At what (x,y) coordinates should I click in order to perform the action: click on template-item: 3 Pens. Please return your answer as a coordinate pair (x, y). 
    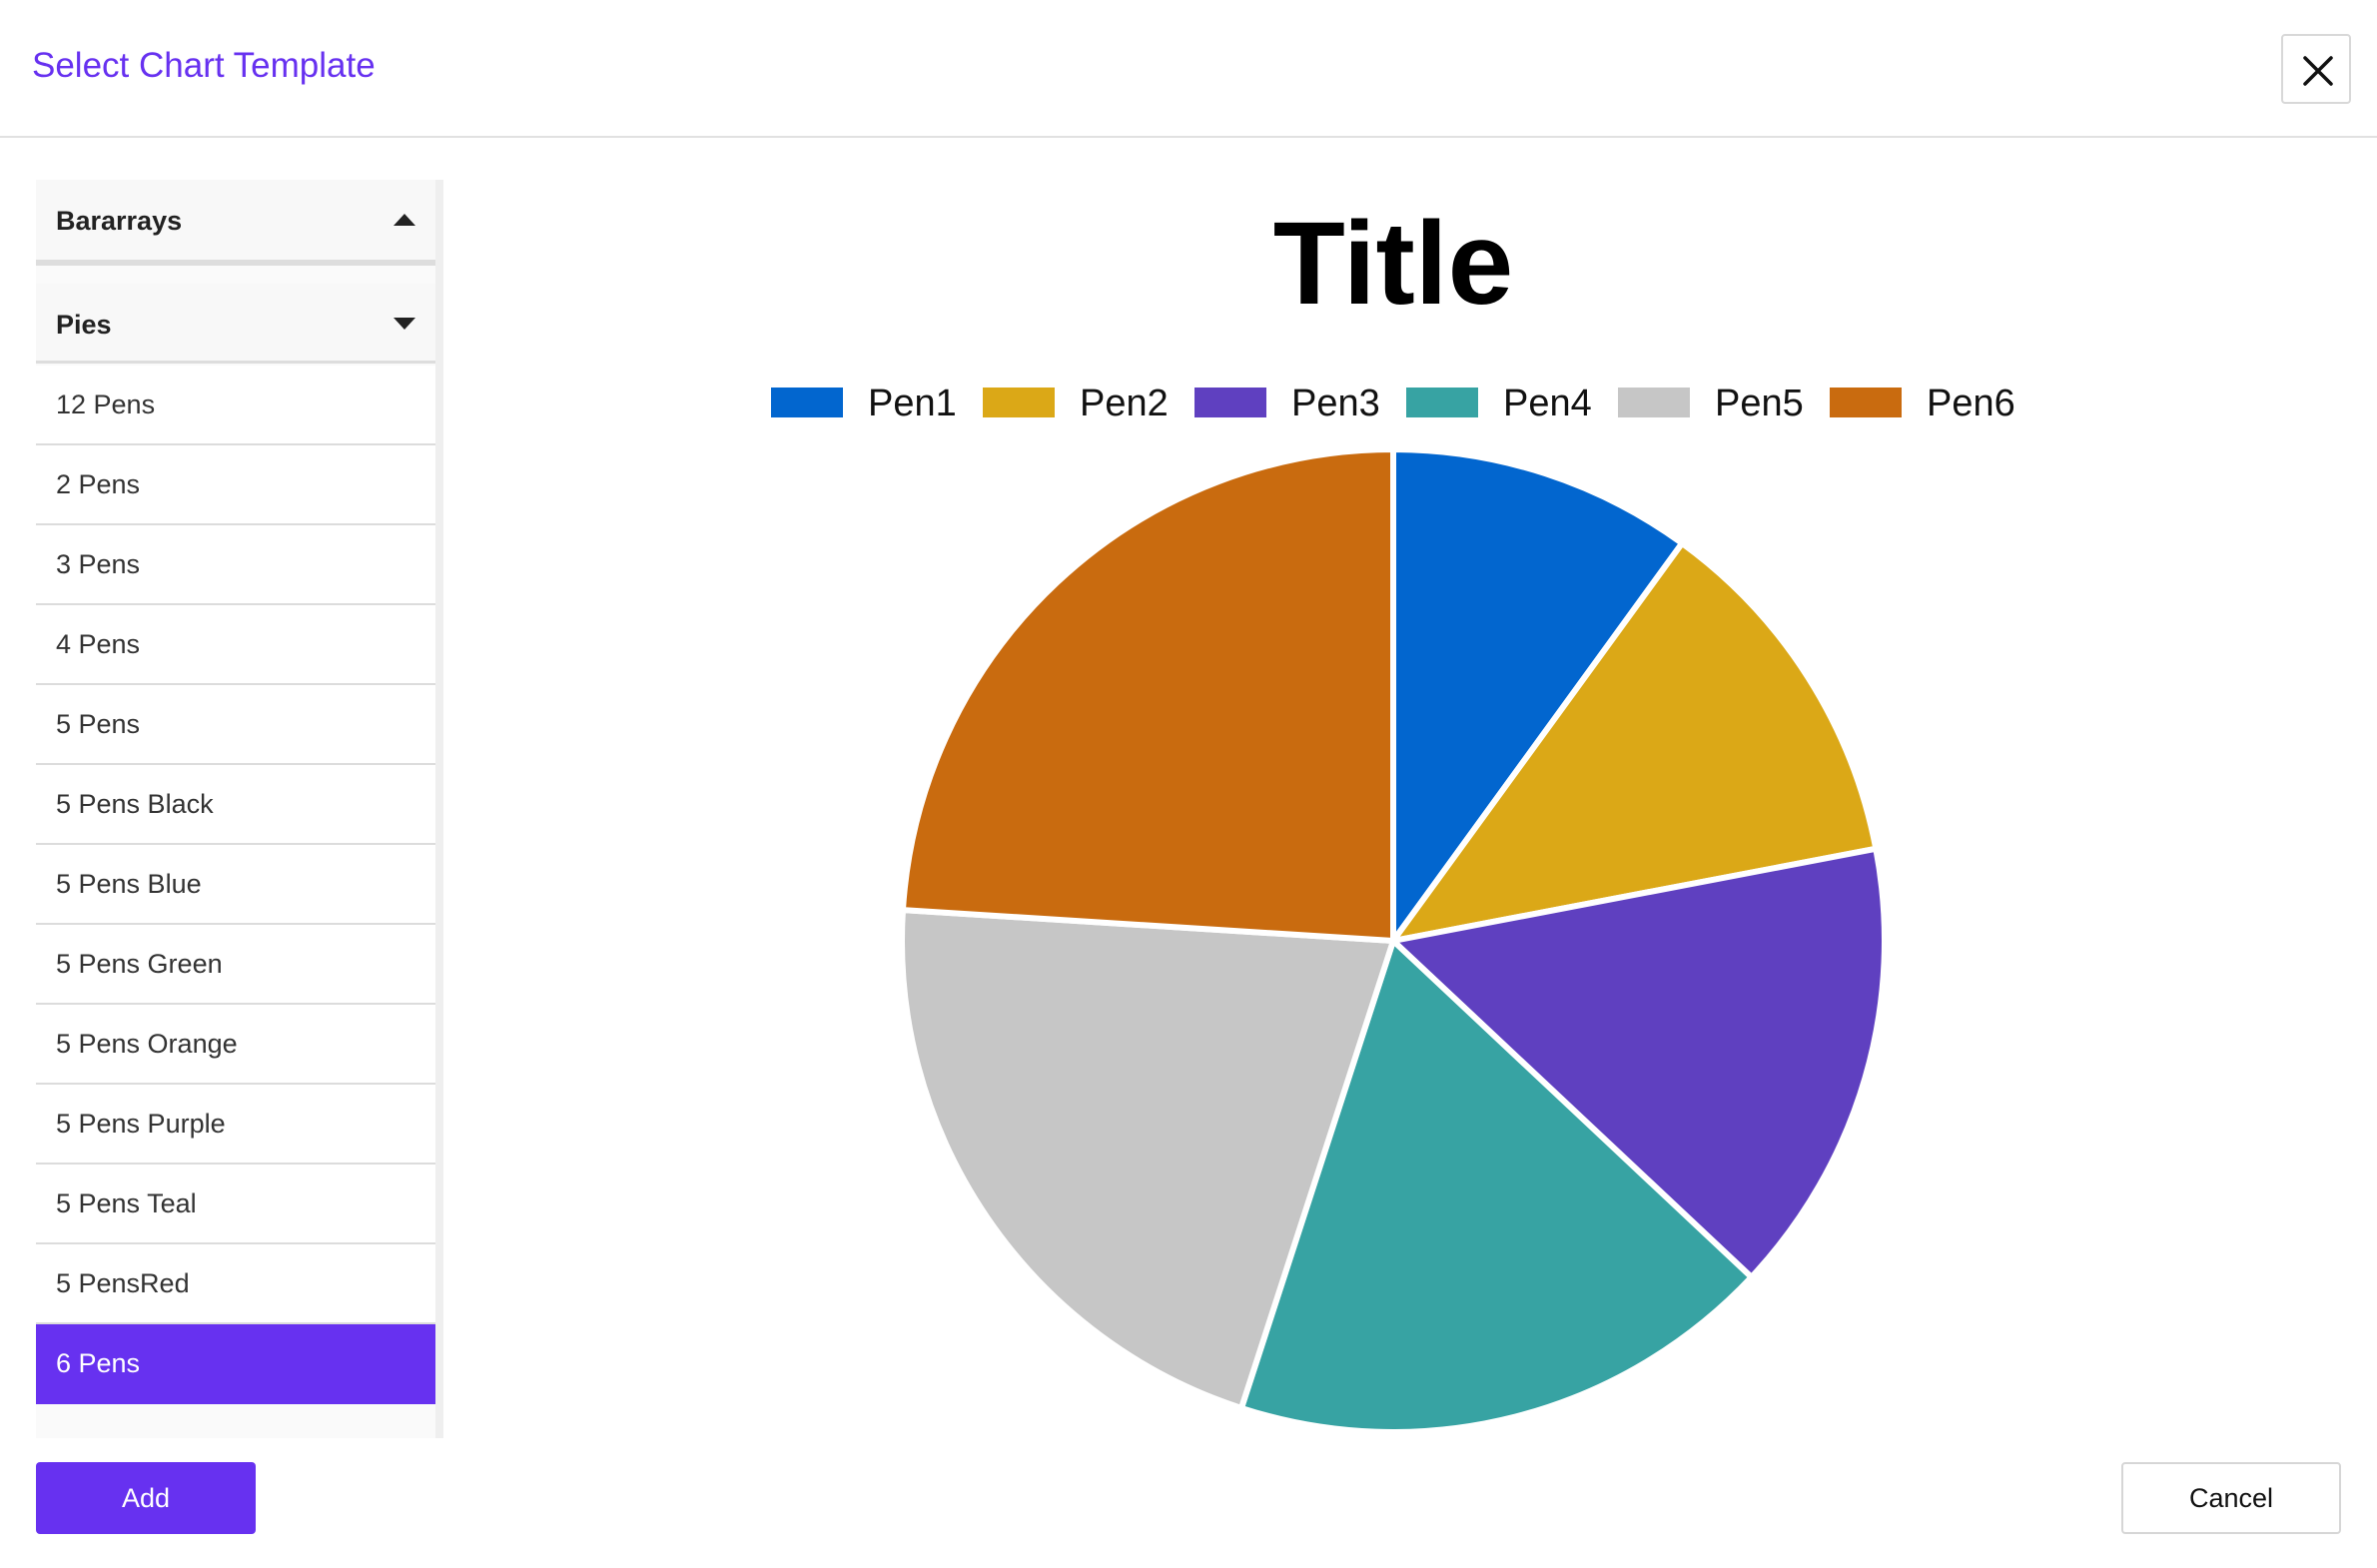
    Looking at the image, I should click on (236, 565).